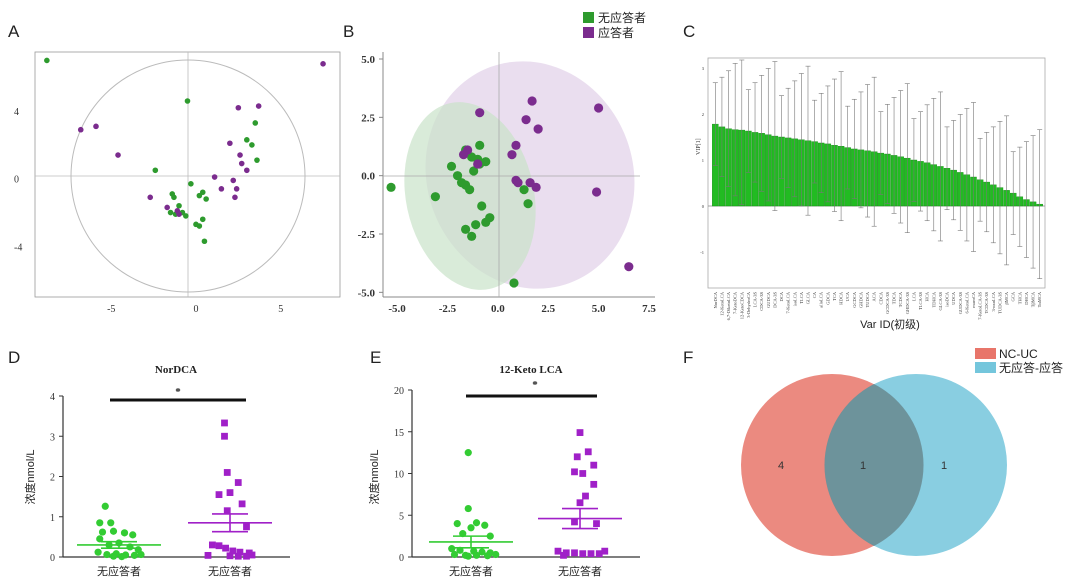  I want to click on panel-c-category-label: βMCA, so click(1006, 297).